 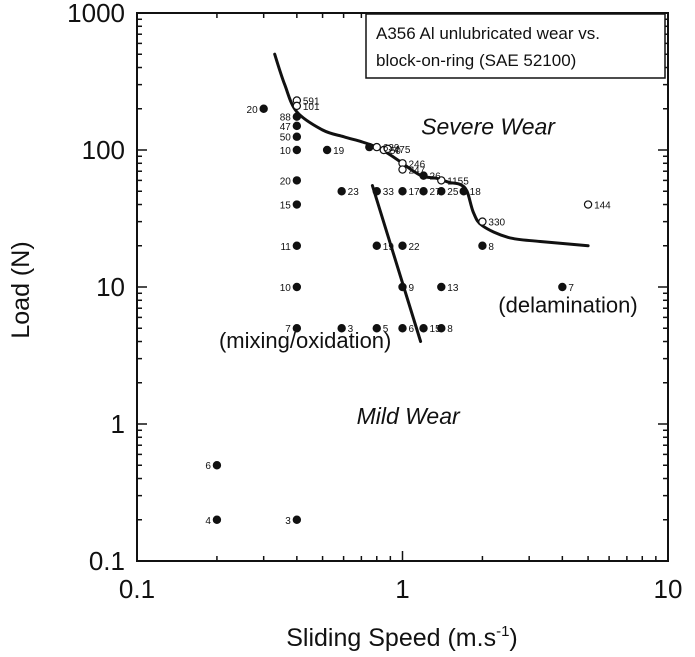 I want to click on point-label: 591, so click(x=311, y=101).